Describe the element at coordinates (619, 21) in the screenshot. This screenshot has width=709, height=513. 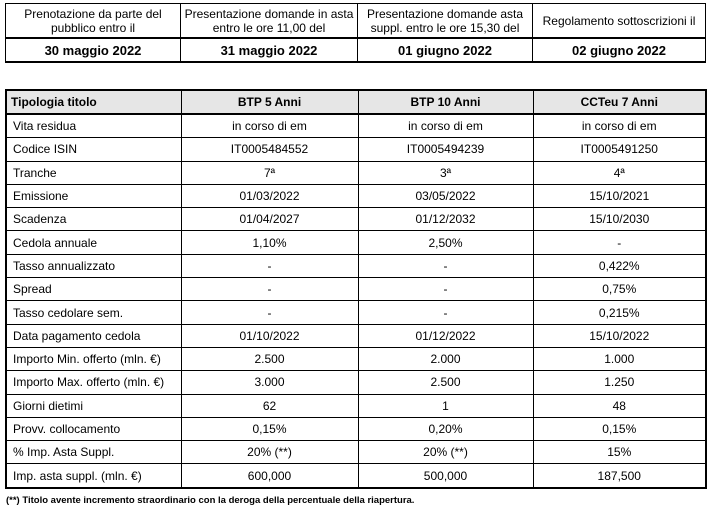
I see `date-desc-regolamento: Regolamento sottoscrizioni il` at that location.